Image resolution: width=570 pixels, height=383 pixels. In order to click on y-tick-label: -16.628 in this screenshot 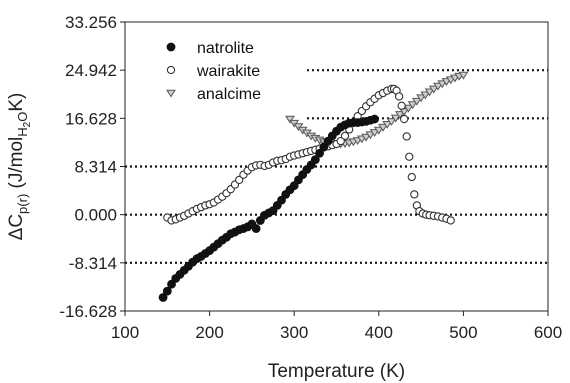, I will do `click(88, 311)`.